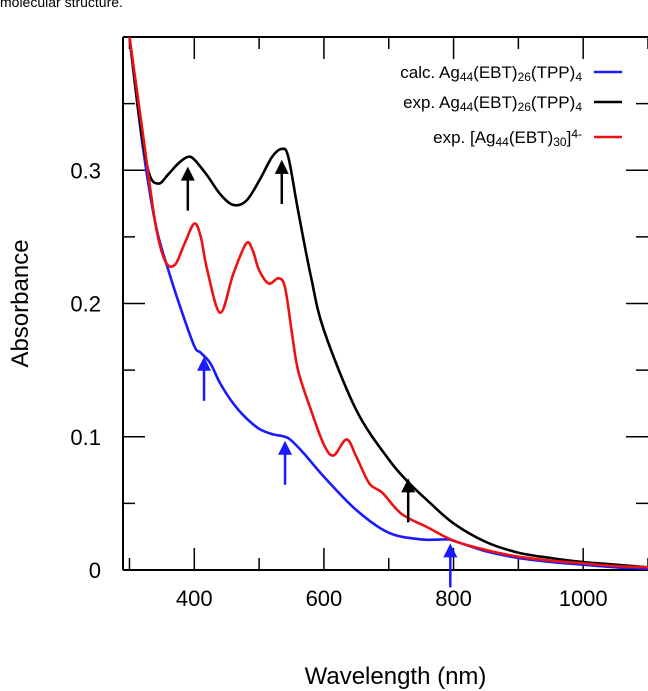  What do you see at coordinates (507, 138) in the screenshot?
I see `legend-label-2: exp. [Ag44(EBT)30]4-` at bounding box center [507, 138].